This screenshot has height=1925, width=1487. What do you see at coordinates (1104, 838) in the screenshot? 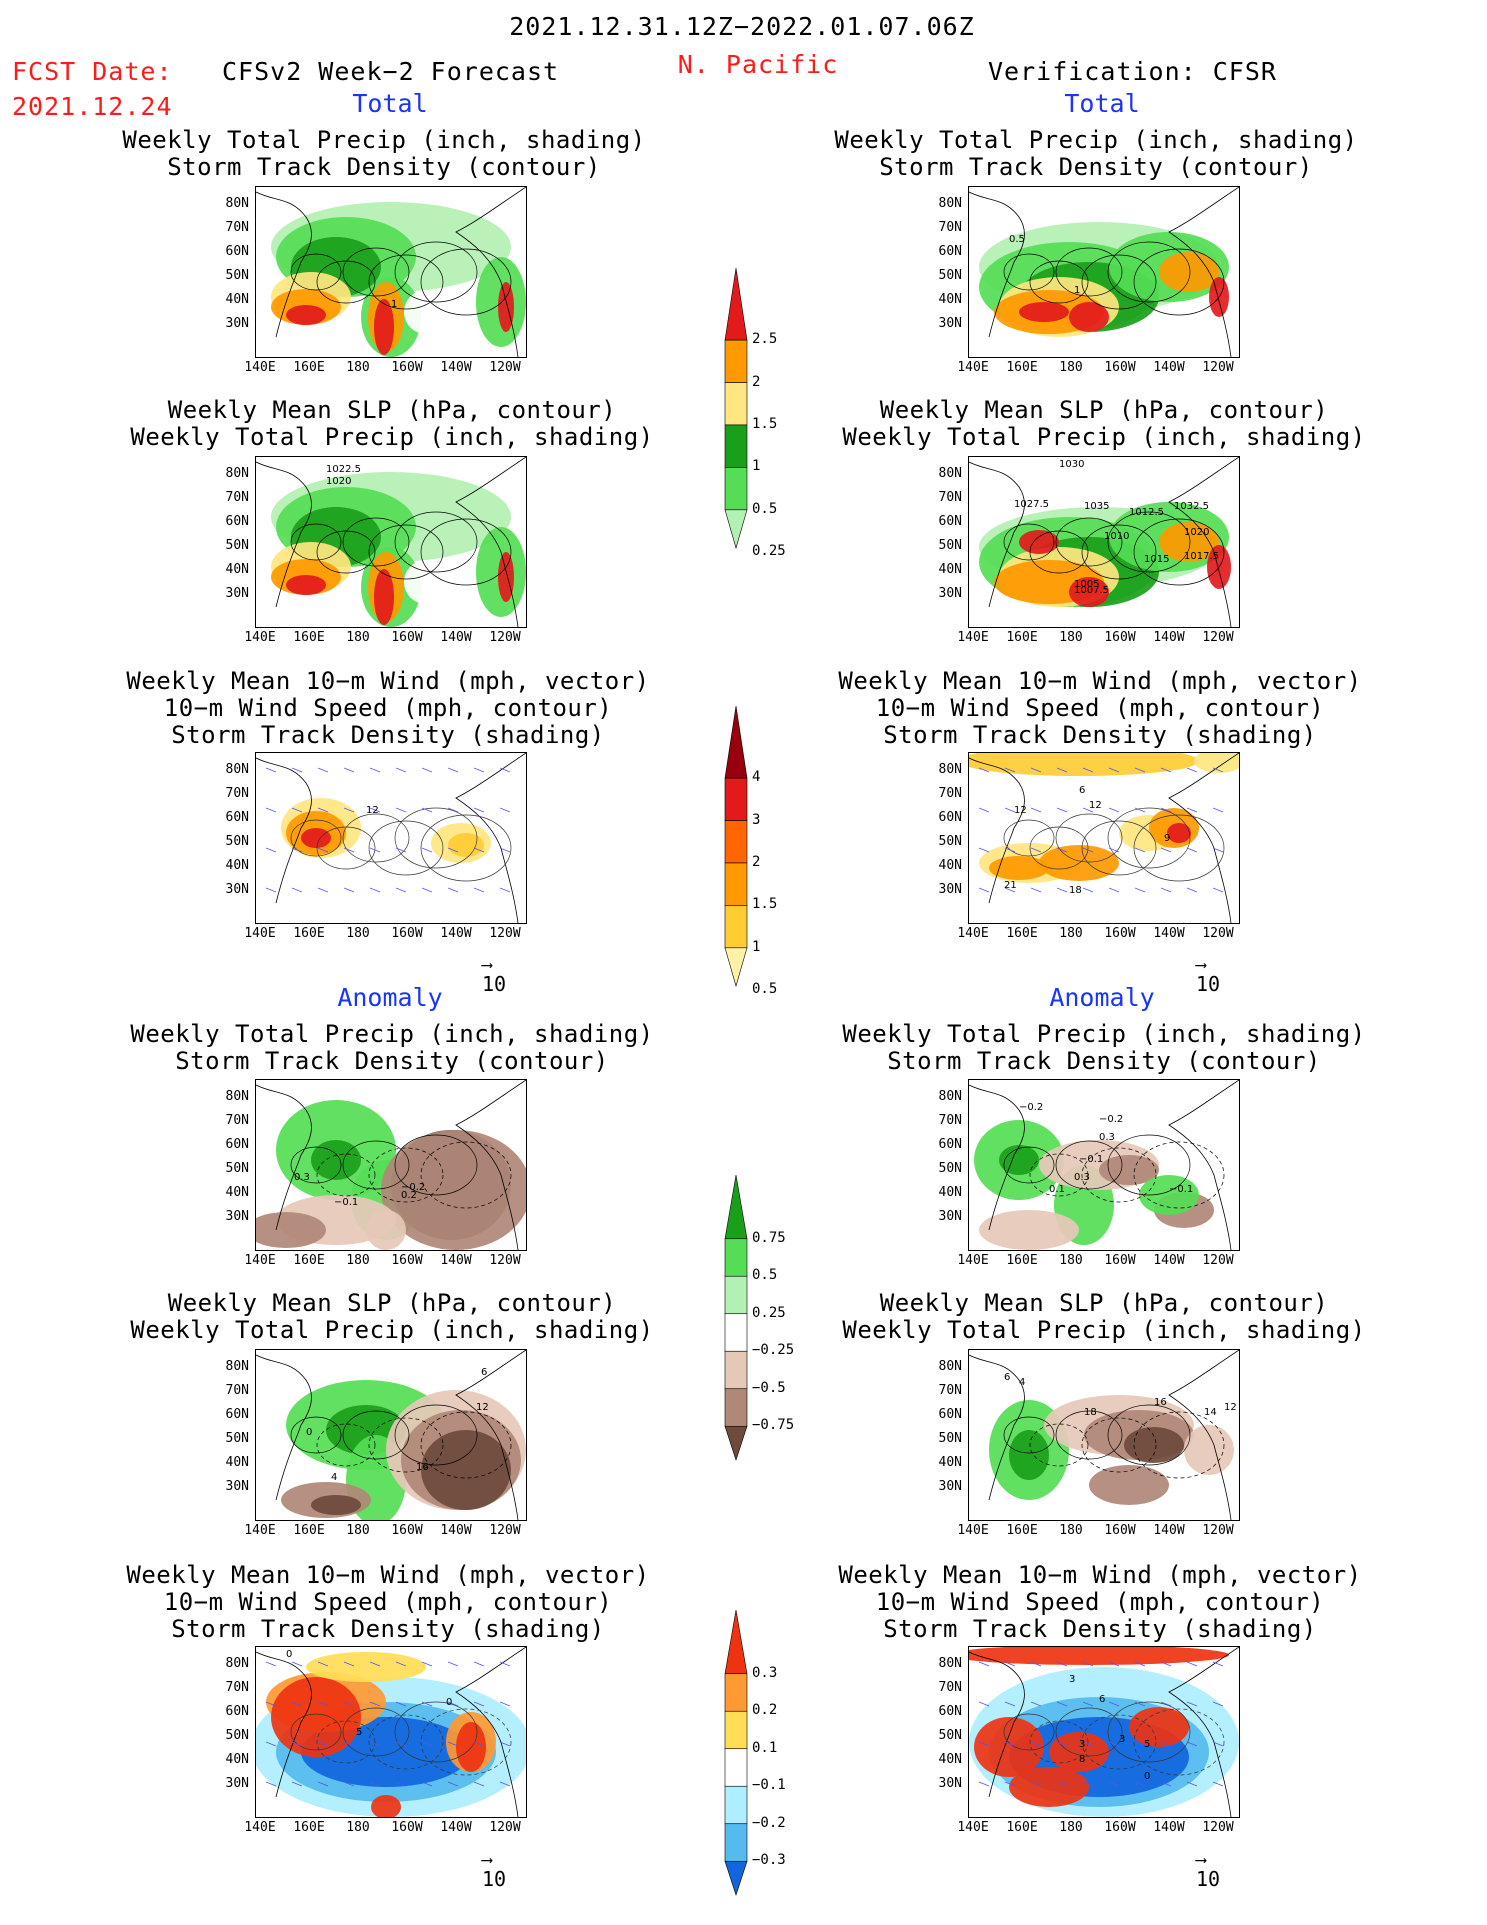
I see `map-plot: 6 12 12 21 18 9` at bounding box center [1104, 838].